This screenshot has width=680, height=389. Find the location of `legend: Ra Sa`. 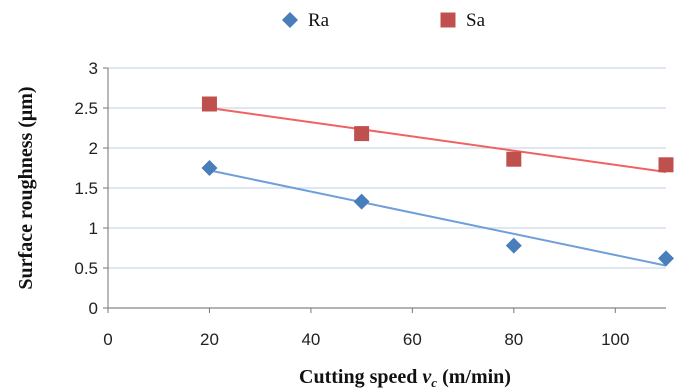

legend: Ra Sa is located at coordinates (384, 20).